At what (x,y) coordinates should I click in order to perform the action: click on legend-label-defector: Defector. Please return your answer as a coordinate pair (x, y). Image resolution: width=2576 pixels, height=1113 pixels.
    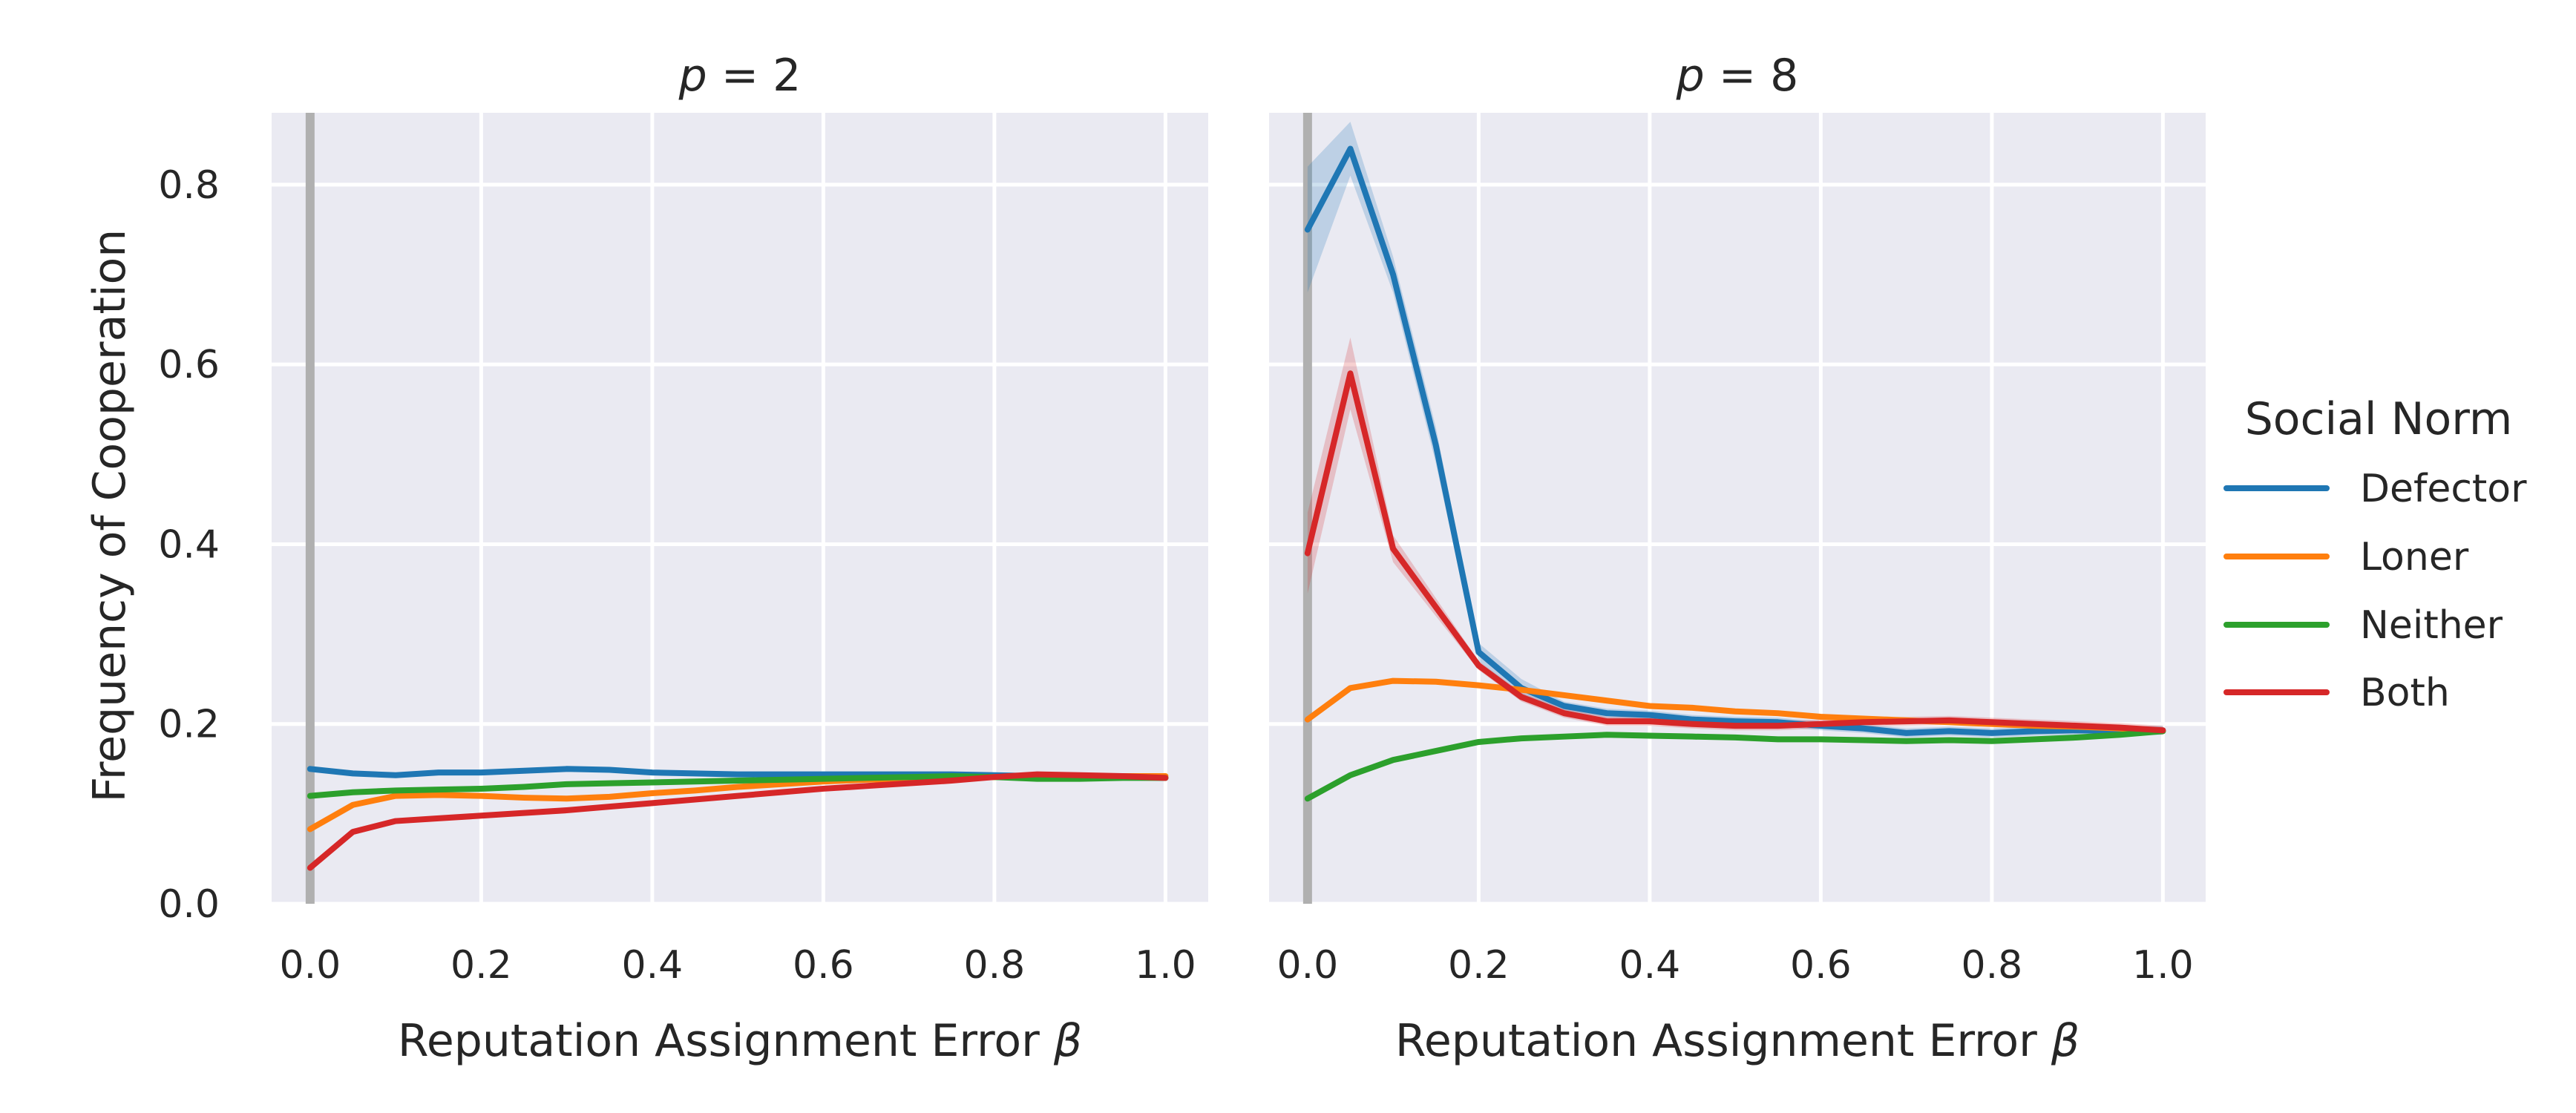
    Looking at the image, I should click on (2443, 489).